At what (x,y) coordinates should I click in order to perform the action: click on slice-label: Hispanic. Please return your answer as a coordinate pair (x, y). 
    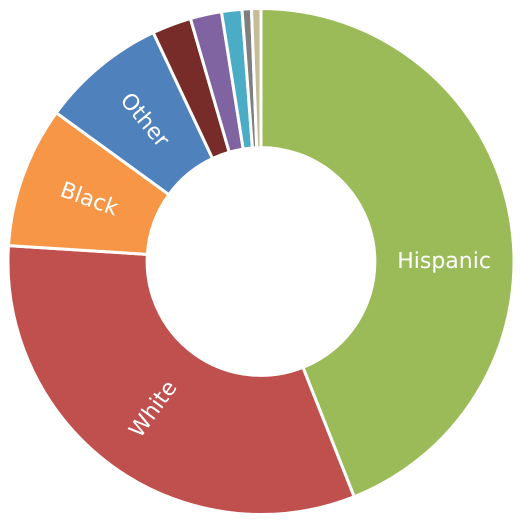
    Looking at the image, I should click on (444, 261).